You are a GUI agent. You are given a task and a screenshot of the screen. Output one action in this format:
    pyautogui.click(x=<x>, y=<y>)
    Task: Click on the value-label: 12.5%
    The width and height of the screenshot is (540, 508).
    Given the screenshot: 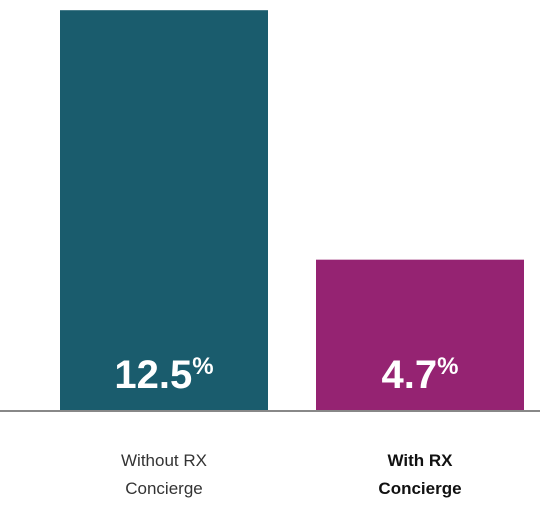 What is the action you would take?
    pyautogui.click(x=163, y=375)
    